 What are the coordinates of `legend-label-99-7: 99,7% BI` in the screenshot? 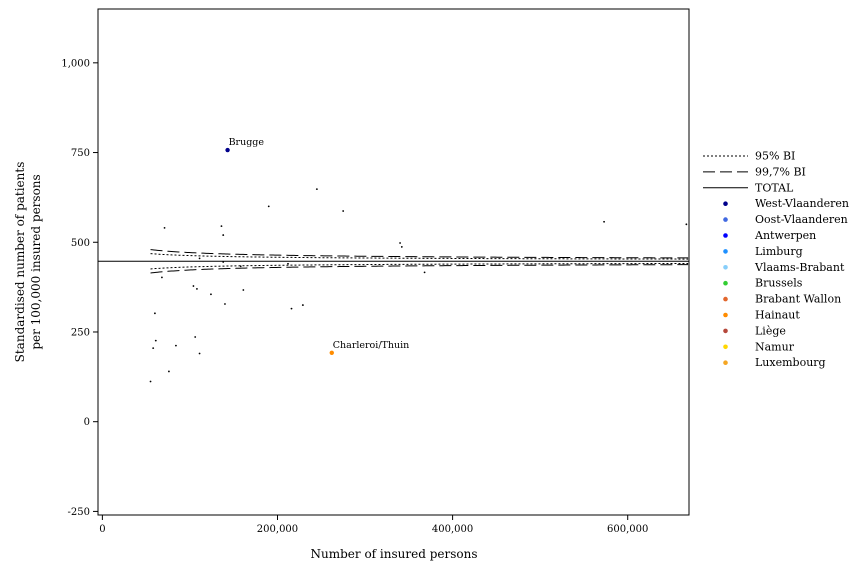 It's located at (780, 171).